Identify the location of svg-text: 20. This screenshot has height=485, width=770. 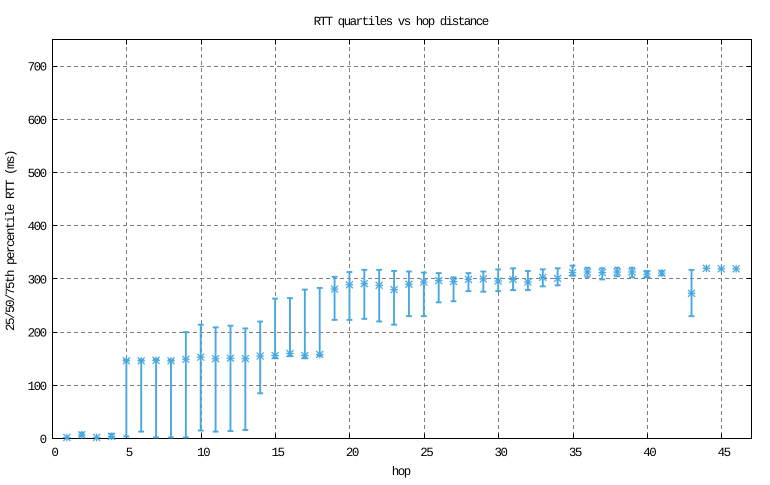
(352, 453).